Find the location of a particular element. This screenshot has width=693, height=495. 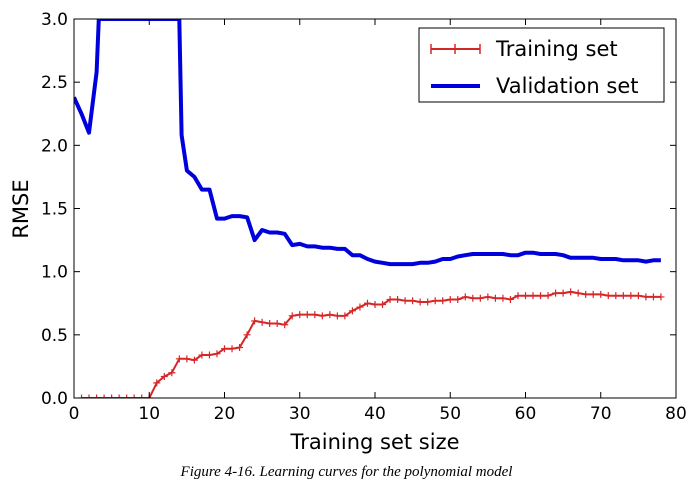

x-tick-label: 70 is located at coordinates (601, 414).